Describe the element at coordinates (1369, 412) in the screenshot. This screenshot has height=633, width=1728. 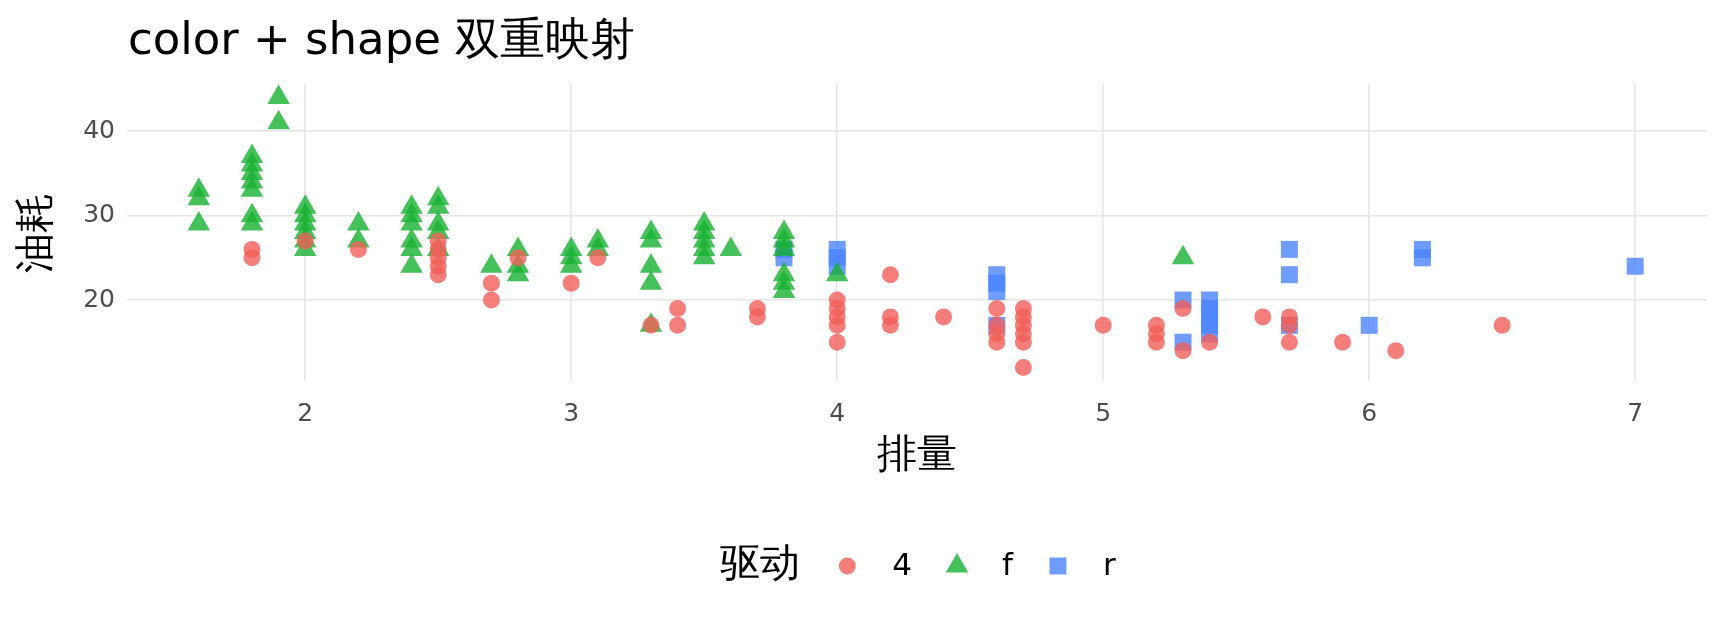
I see `x-tick-label: 6` at that location.